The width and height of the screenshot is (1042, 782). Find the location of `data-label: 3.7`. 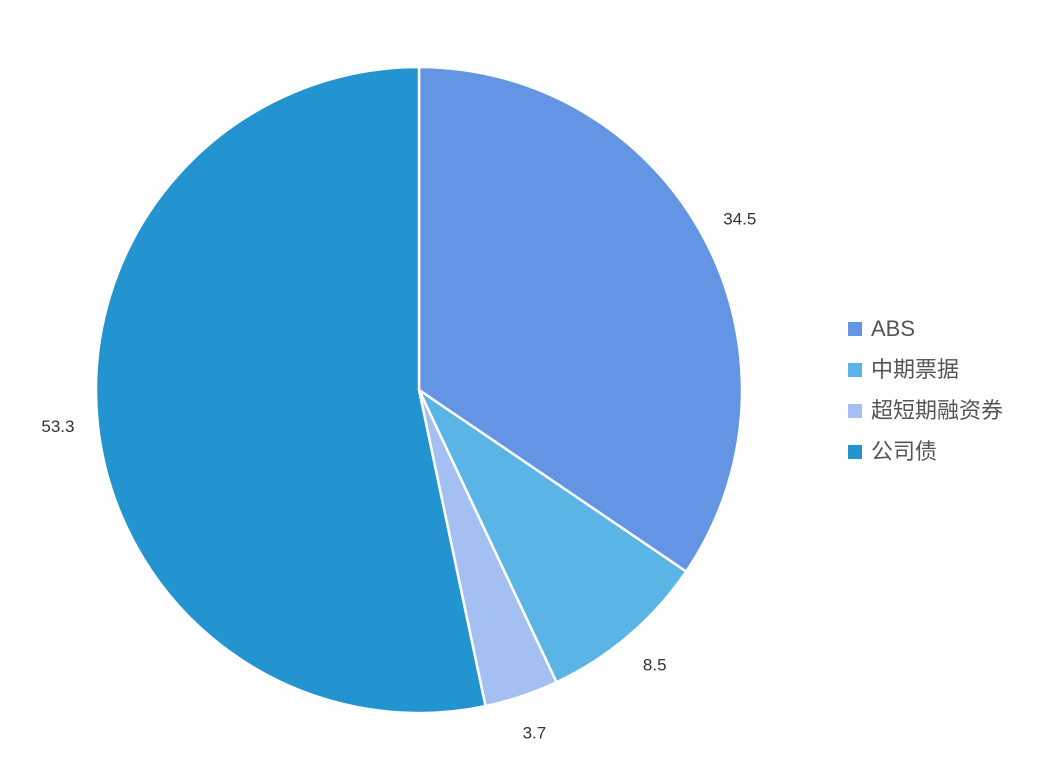

data-label: 3.7 is located at coordinates (535, 733).